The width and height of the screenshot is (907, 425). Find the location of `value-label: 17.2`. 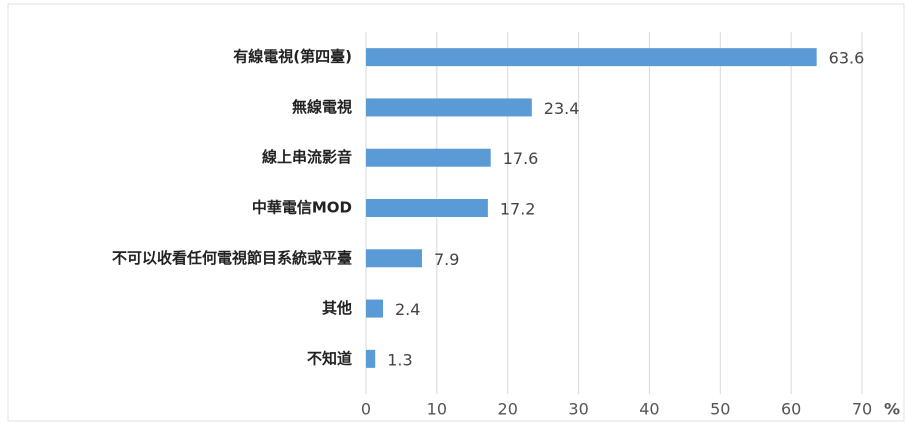

value-label: 17.2 is located at coordinates (518, 209).